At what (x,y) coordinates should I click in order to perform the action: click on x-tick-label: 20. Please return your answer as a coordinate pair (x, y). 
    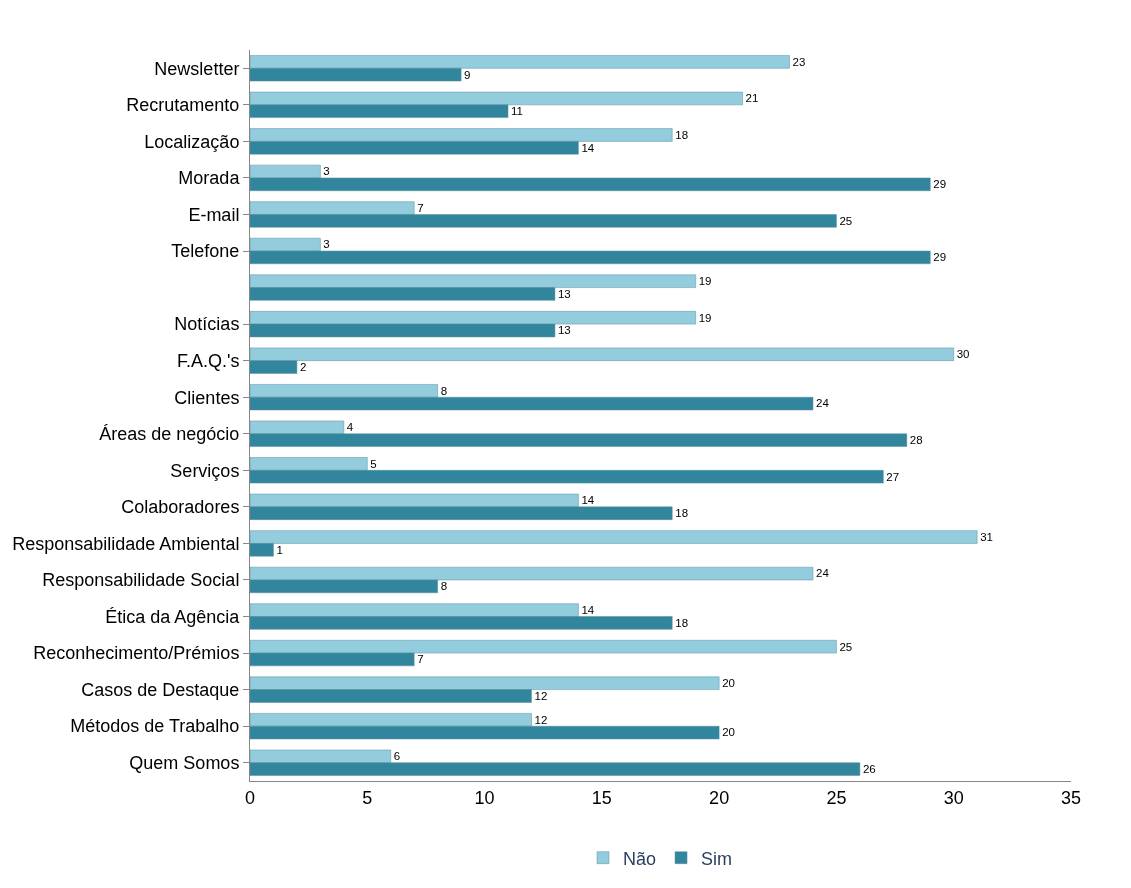
    Looking at the image, I should click on (719, 797).